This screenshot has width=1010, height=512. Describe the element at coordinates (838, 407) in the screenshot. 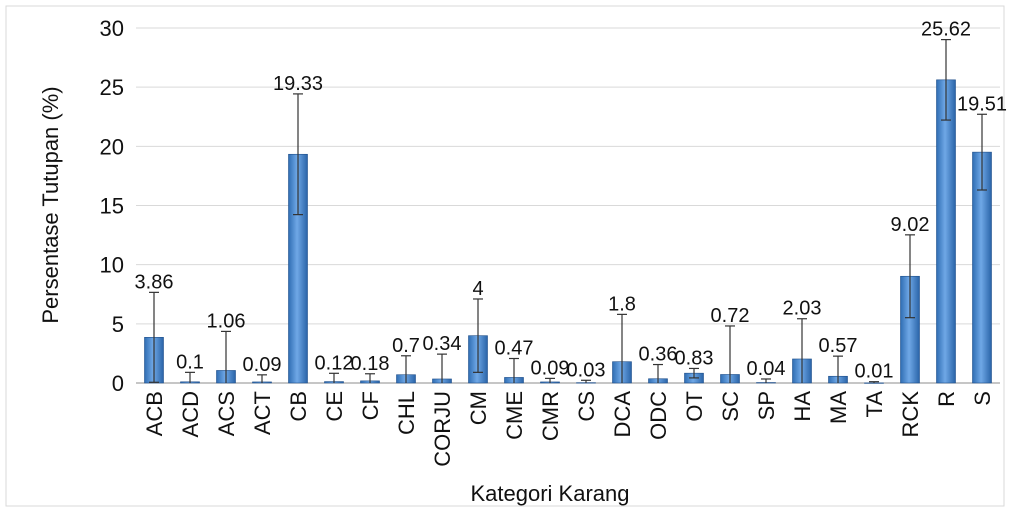

I see `x-category-label: MA` at that location.